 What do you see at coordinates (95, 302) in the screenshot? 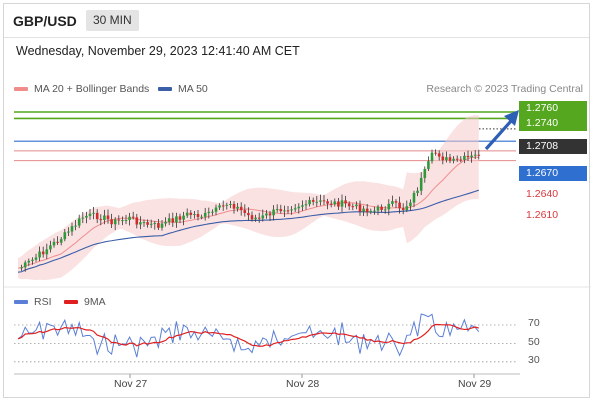
I see `legend-rsi-ma-label: 9MA` at bounding box center [95, 302].